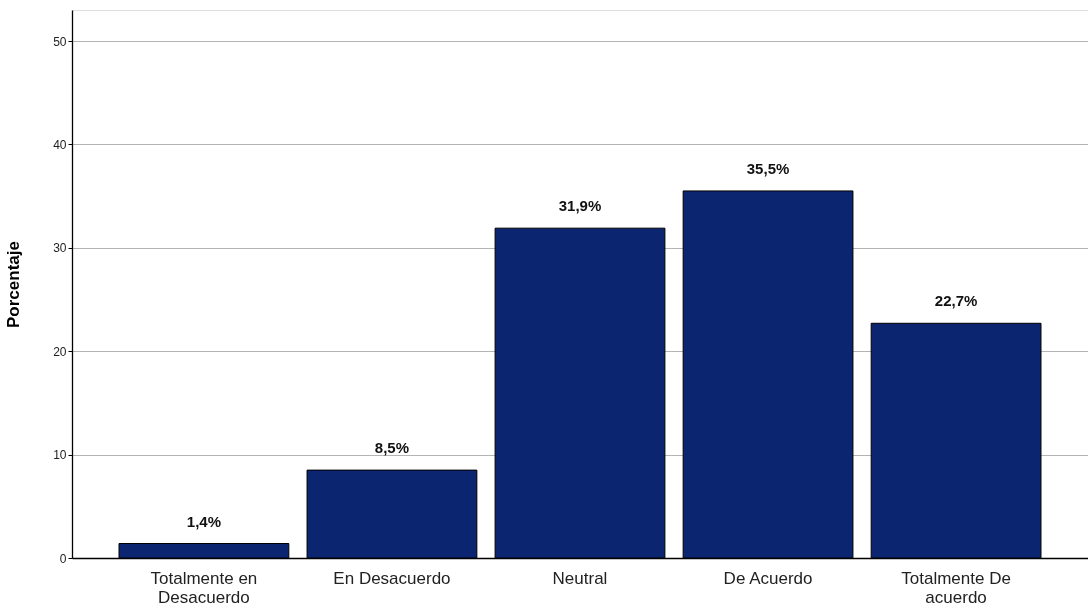 The width and height of the screenshot is (1088, 613). Describe the element at coordinates (60, 351) in the screenshot. I see `y-tick-label: 20` at that location.